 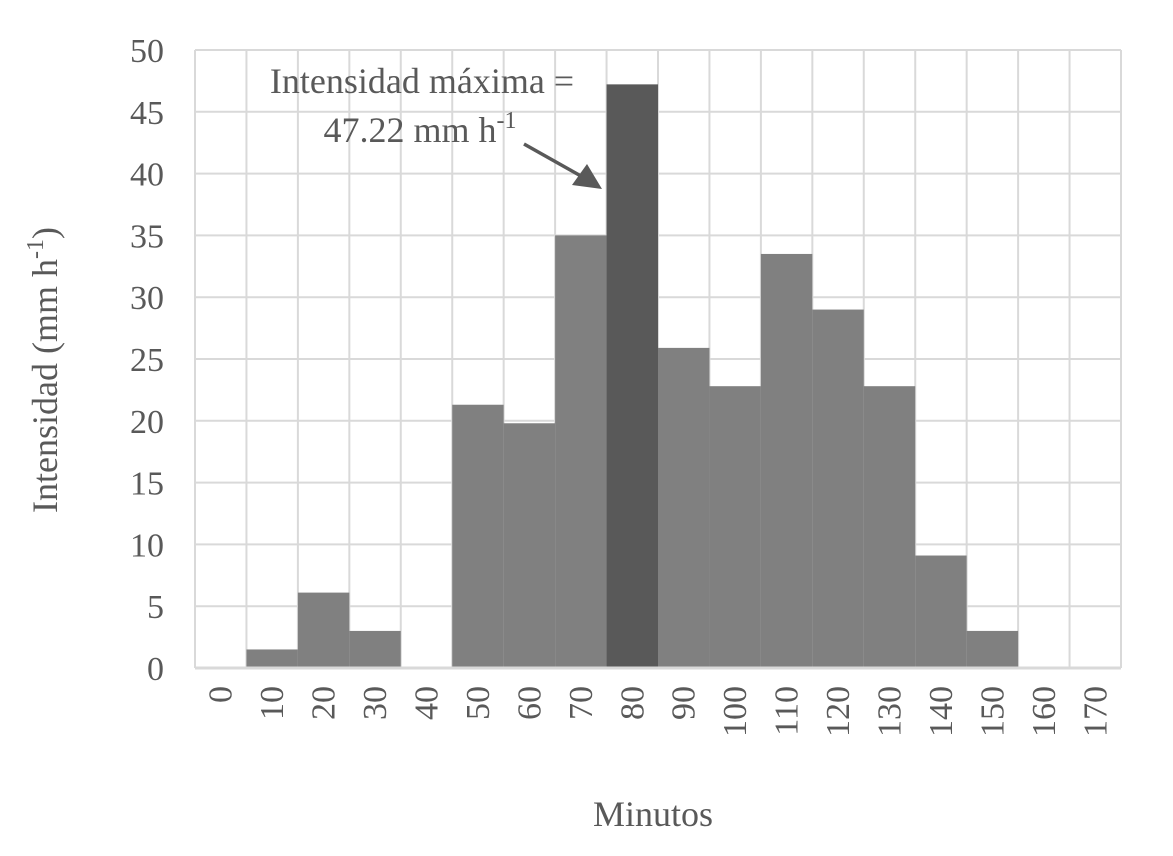 What do you see at coordinates (787, 711) in the screenshot?
I see `x-tick-label: 110` at bounding box center [787, 711].